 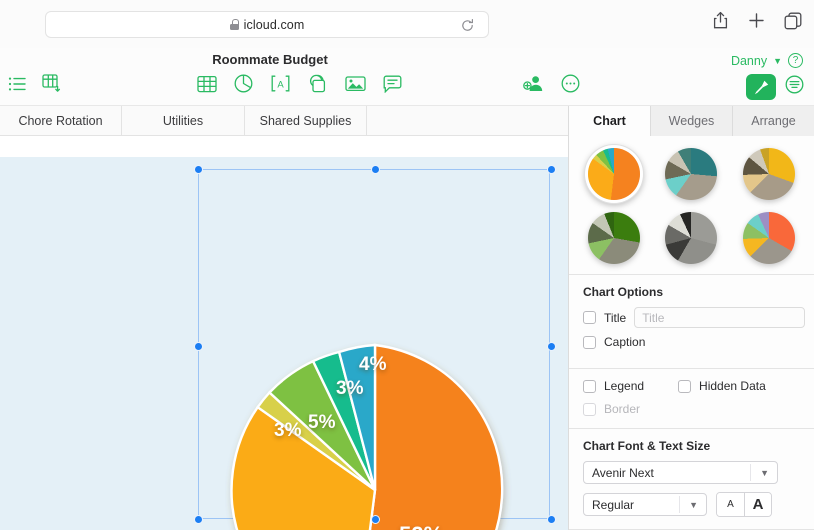 What do you see at coordinates (288, 430) in the screenshot?
I see `pie-label-3a: 3%` at bounding box center [288, 430].